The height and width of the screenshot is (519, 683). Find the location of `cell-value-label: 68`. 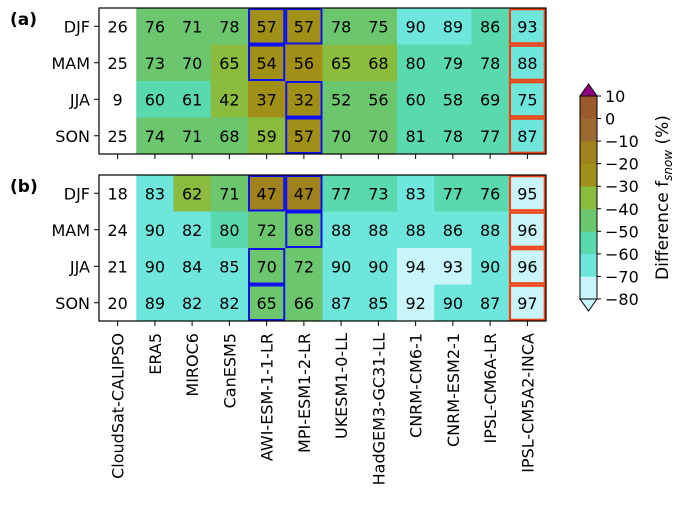

cell-value-label: 68 is located at coordinates (378, 63).